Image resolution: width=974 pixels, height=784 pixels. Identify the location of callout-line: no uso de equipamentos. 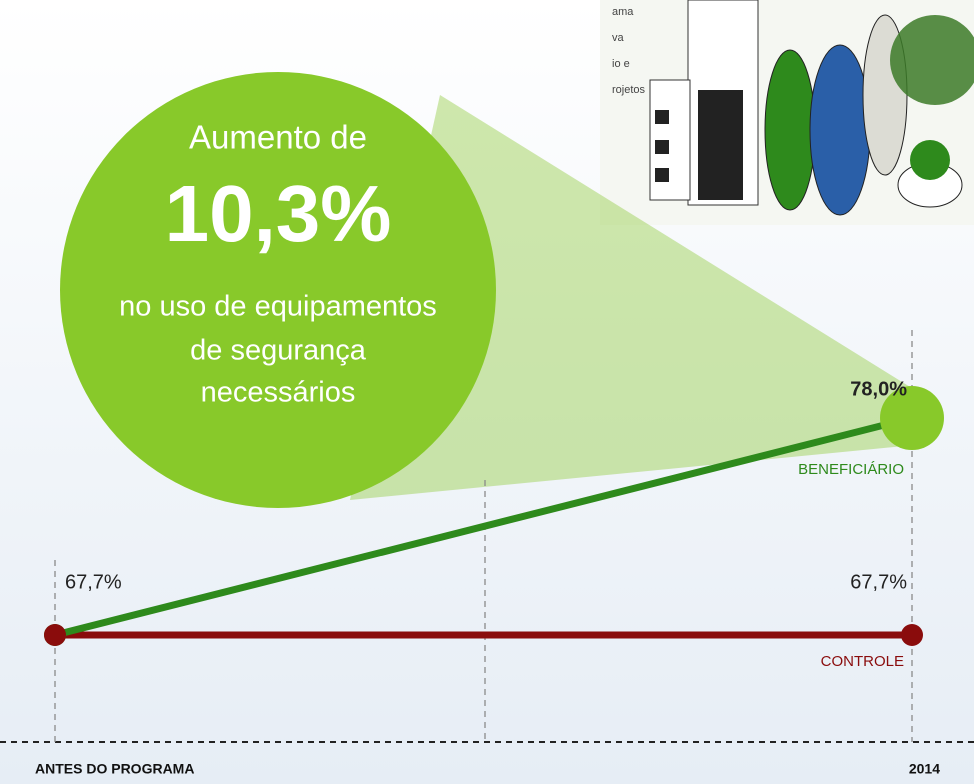
(278, 307).